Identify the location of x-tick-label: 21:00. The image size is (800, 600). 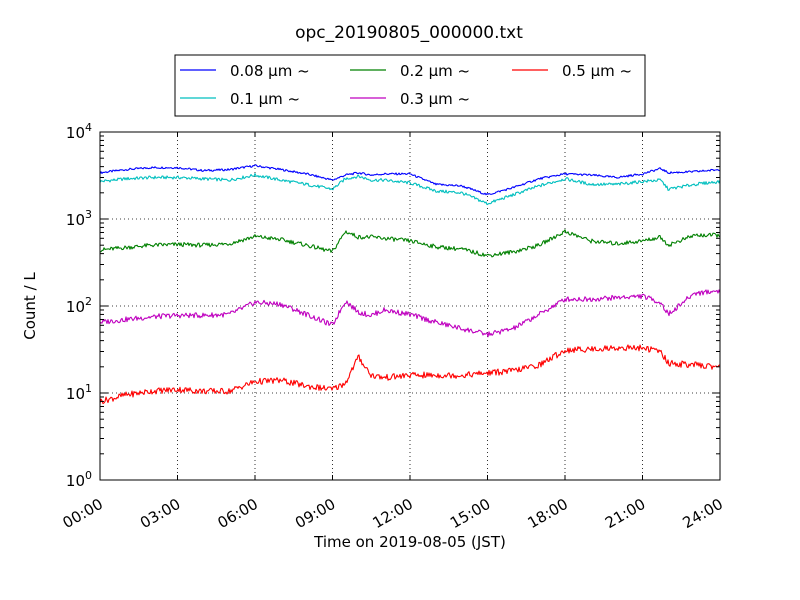
(625, 513).